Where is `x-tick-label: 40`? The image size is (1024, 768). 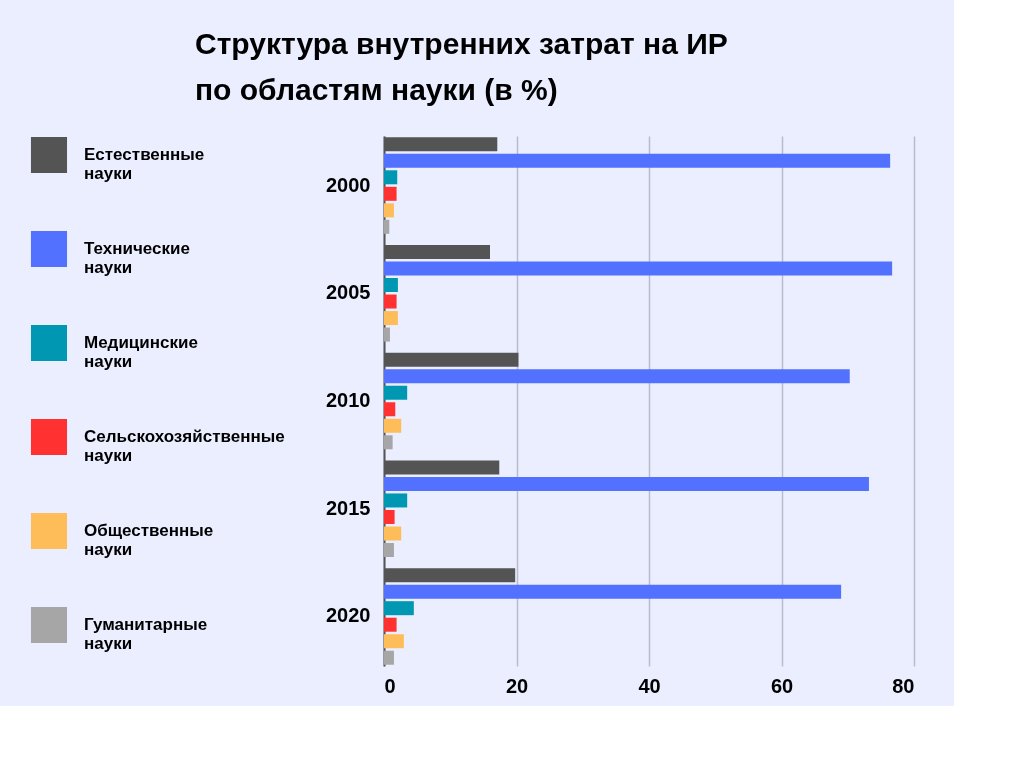
x-tick-label: 40 is located at coordinates (649, 685).